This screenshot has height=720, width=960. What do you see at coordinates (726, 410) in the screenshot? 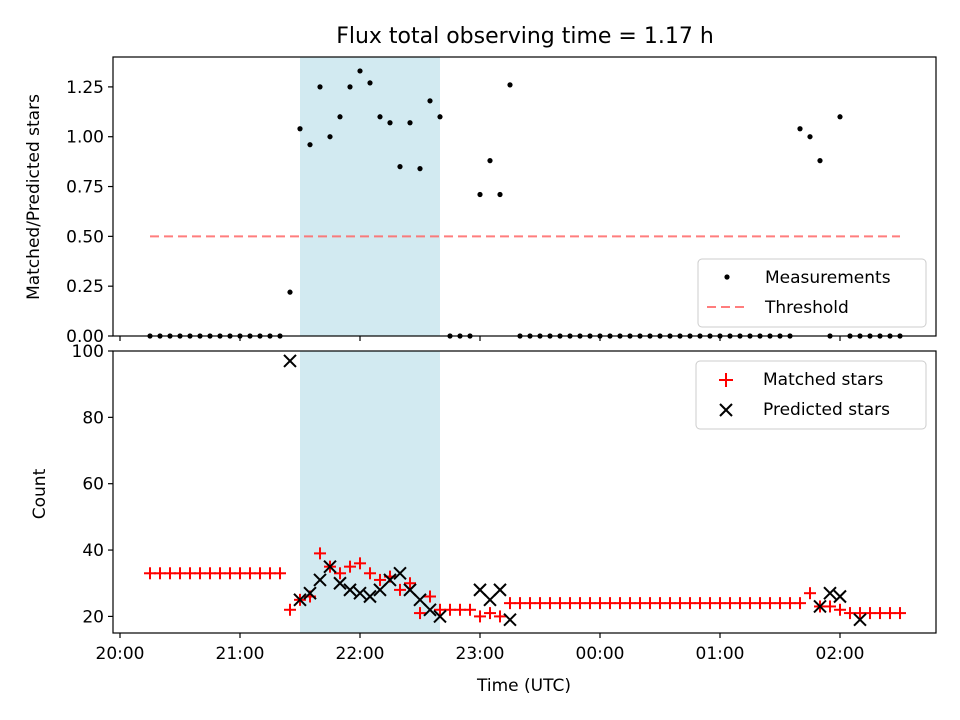
I see `legend-predicted-marker` at bounding box center [726, 410].